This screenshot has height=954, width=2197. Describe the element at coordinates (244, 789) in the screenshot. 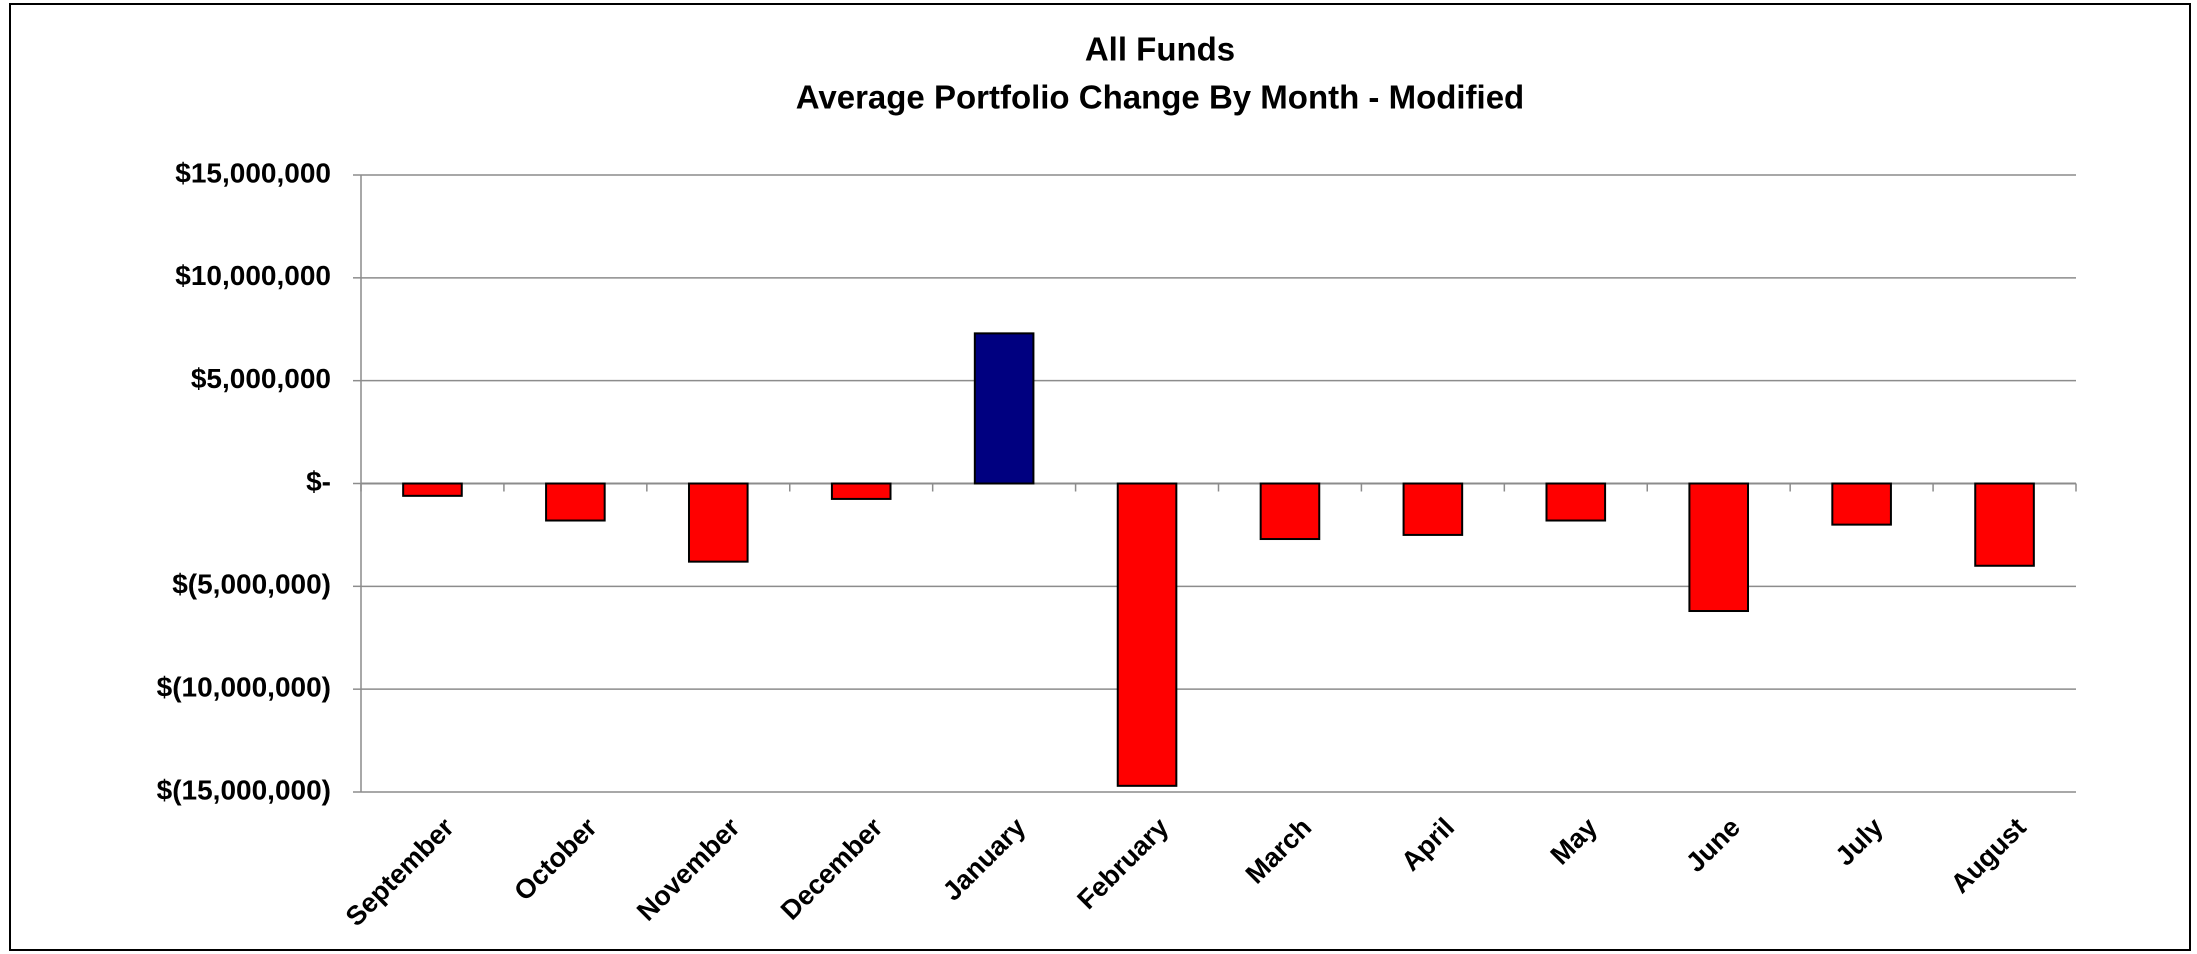

I see `y-tick-label: $(15,000,000)` at that location.